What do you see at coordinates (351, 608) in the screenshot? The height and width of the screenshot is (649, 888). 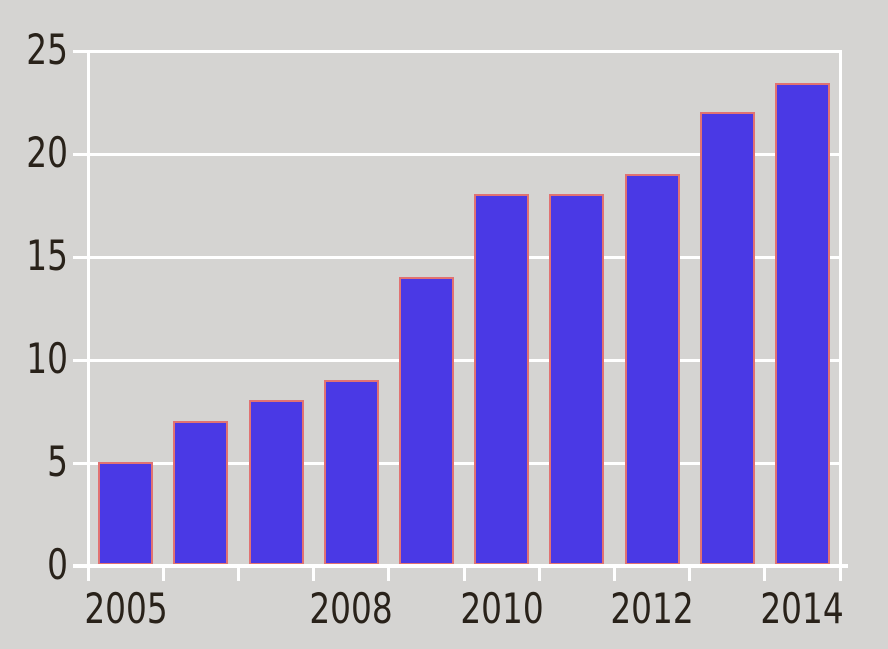 I see `x-tick-label-2008: 2008` at bounding box center [351, 608].